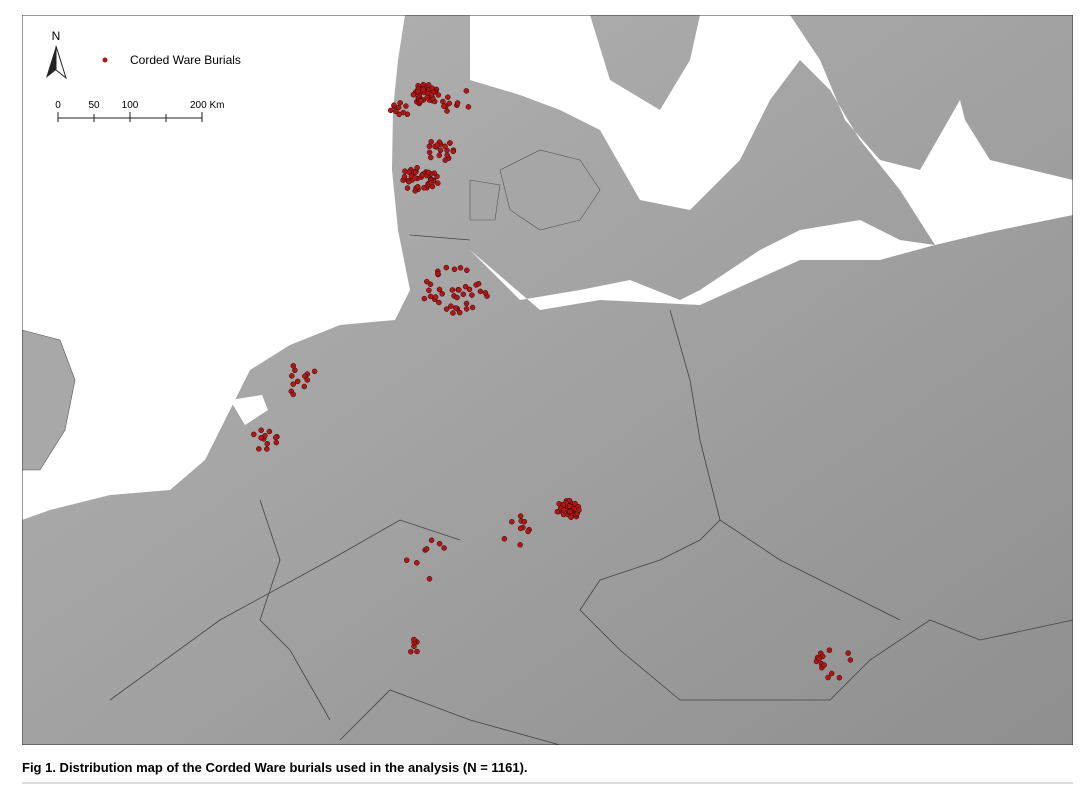  Describe the element at coordinates (207, 105) in the screenshot. I see `scale-label: 200 Km` at that location.